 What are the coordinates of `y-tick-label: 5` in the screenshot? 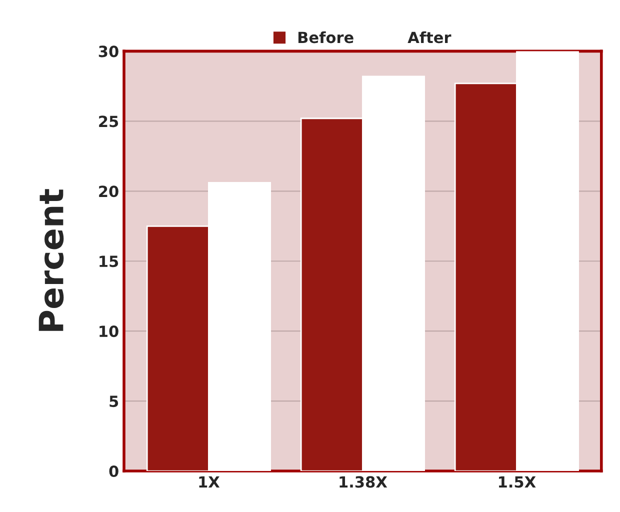 It's located at (114, 402).